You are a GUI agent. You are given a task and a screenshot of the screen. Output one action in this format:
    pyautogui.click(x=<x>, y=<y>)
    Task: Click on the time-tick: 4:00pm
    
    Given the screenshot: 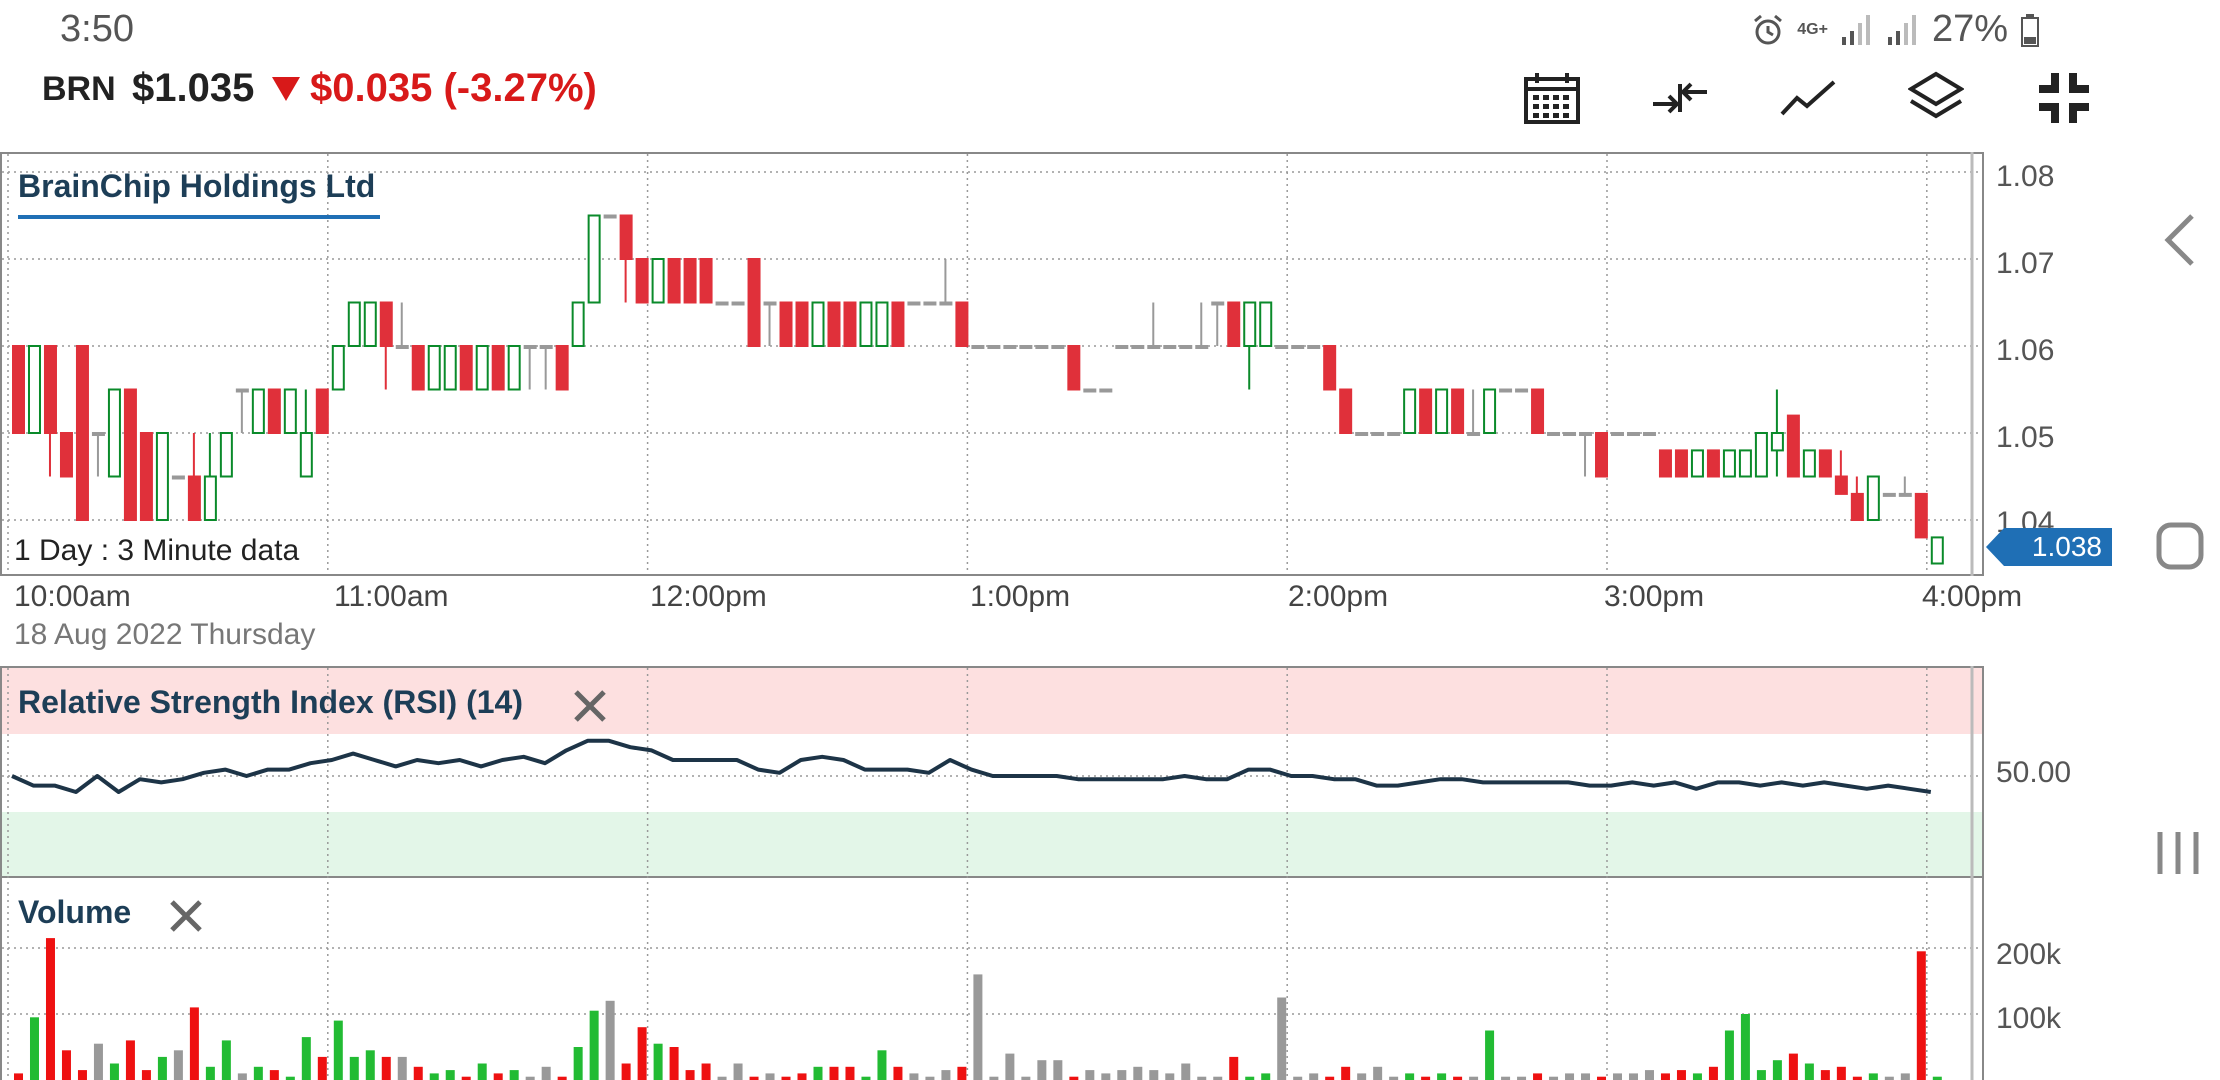 What is the action you would take?
    pyautogui.click(x=1972, y=596)
    